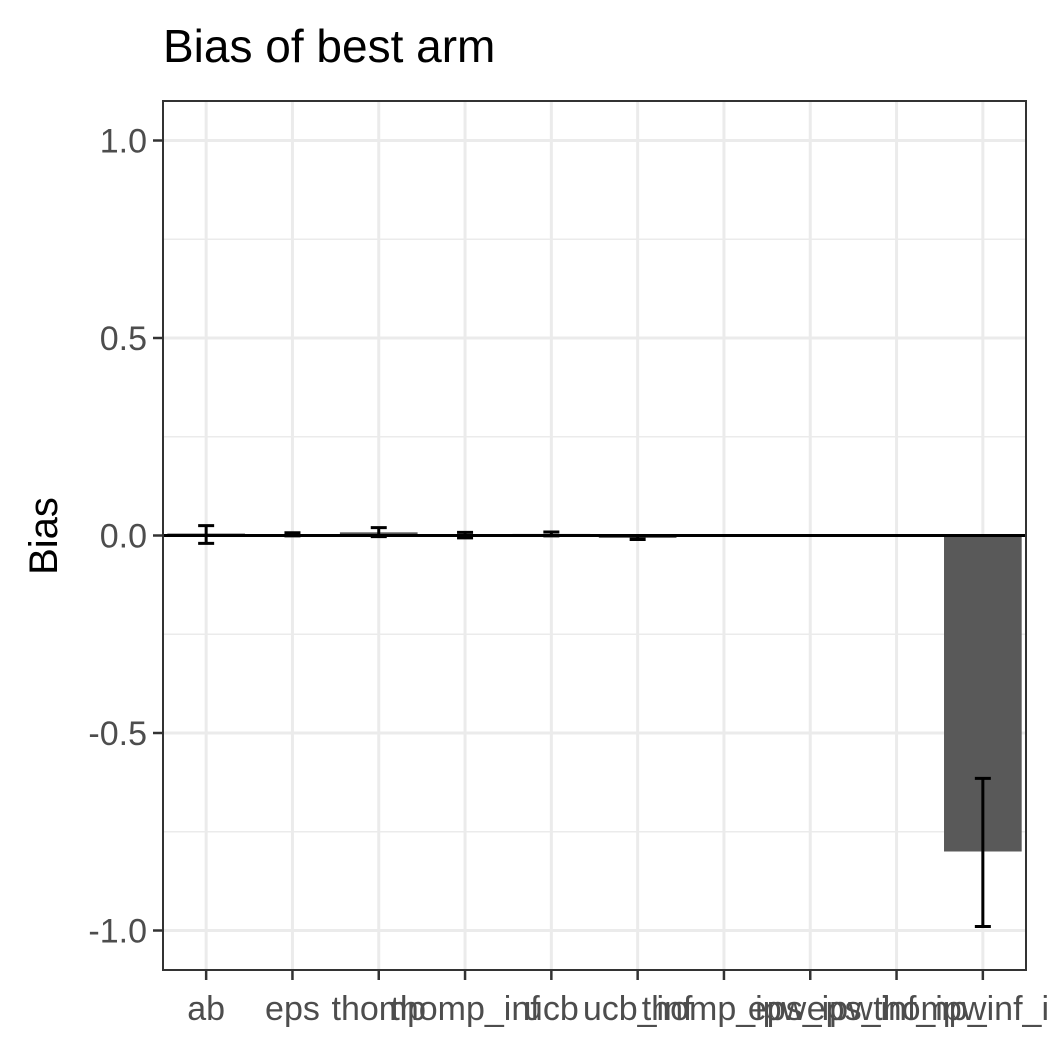 The width and height of the screenshot is (1050, 1055). What do you see at coordinates (551, 1009) in the screenshot?
I see `x-tick-label: ucb` at bounding box center [551, 1009].